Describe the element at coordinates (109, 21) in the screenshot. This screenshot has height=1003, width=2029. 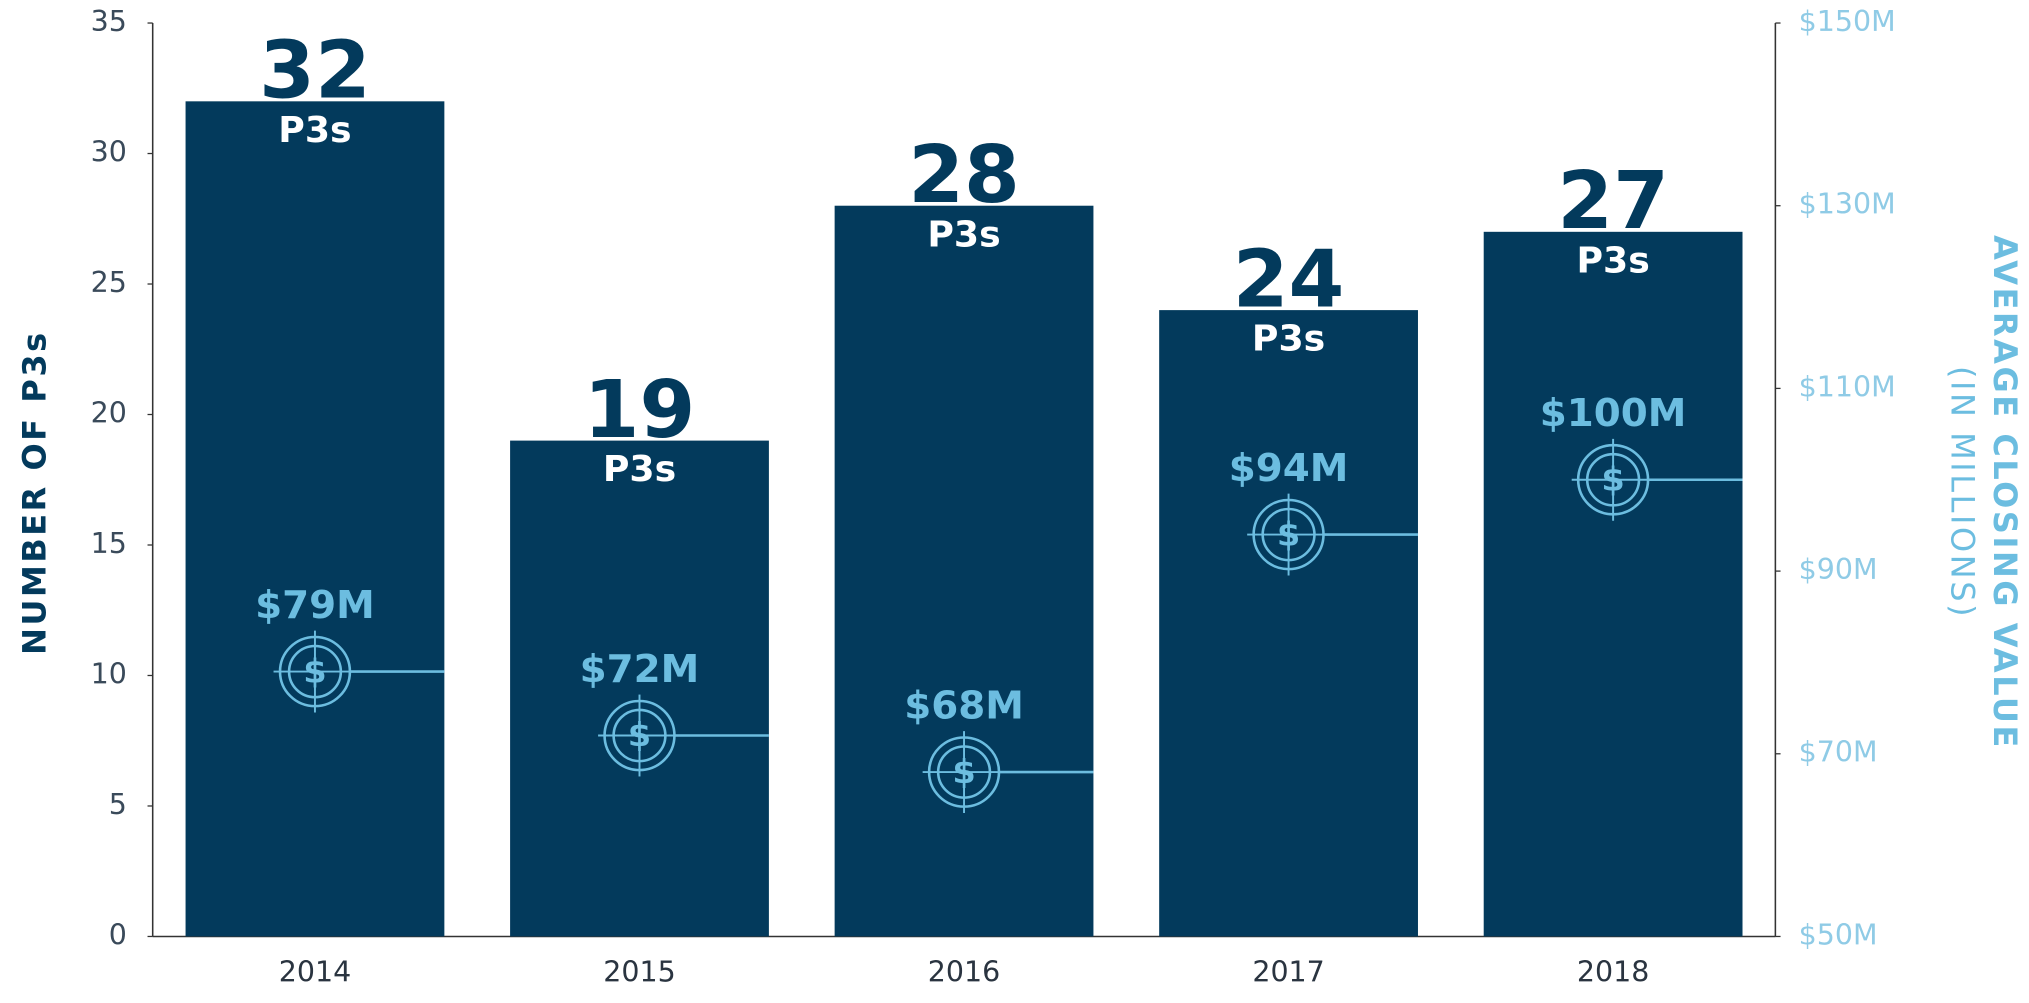
I see `y-tick-label: 35` at that location.